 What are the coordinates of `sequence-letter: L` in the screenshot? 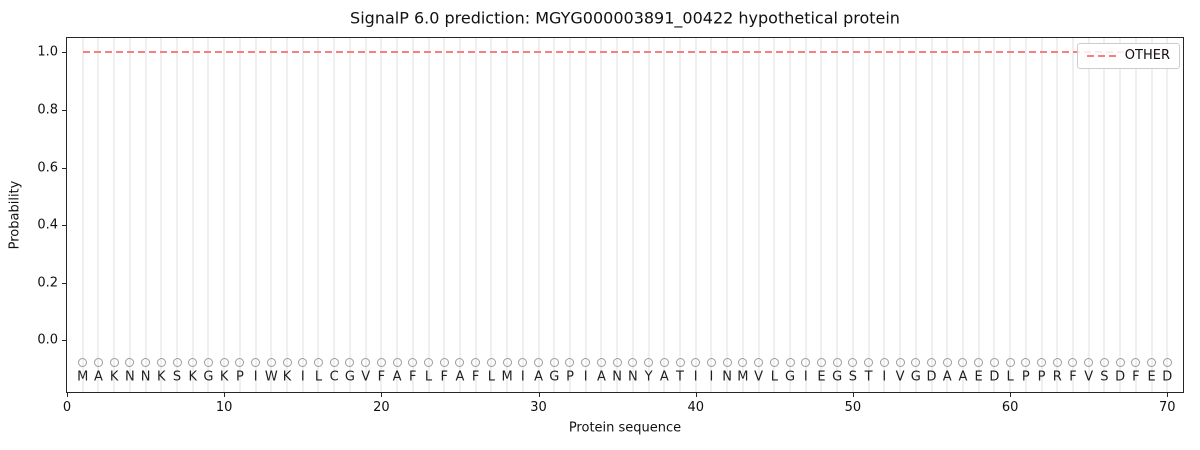 It's located at (428, 377).